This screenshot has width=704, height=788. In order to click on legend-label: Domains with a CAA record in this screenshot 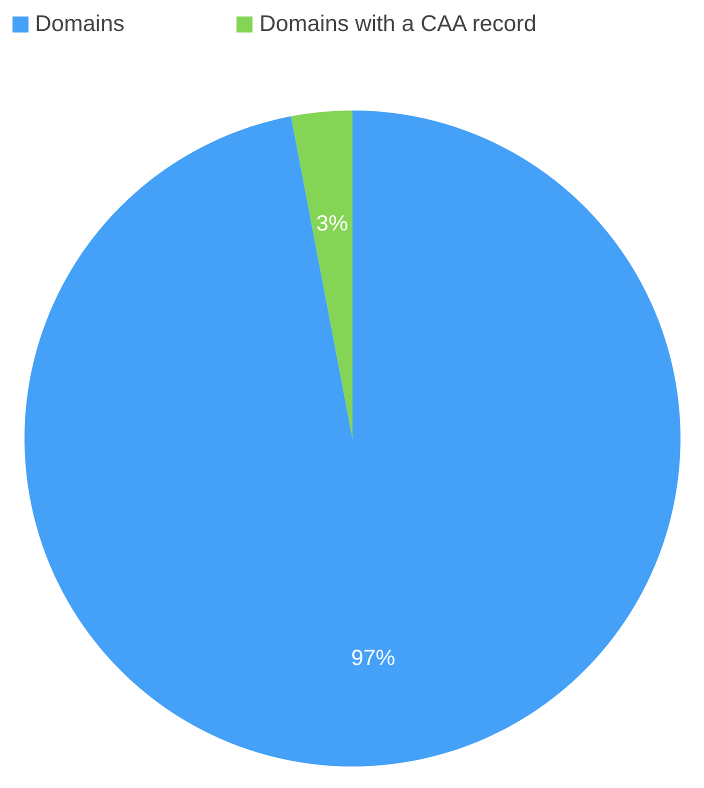, I will do `click(397, 23)`.